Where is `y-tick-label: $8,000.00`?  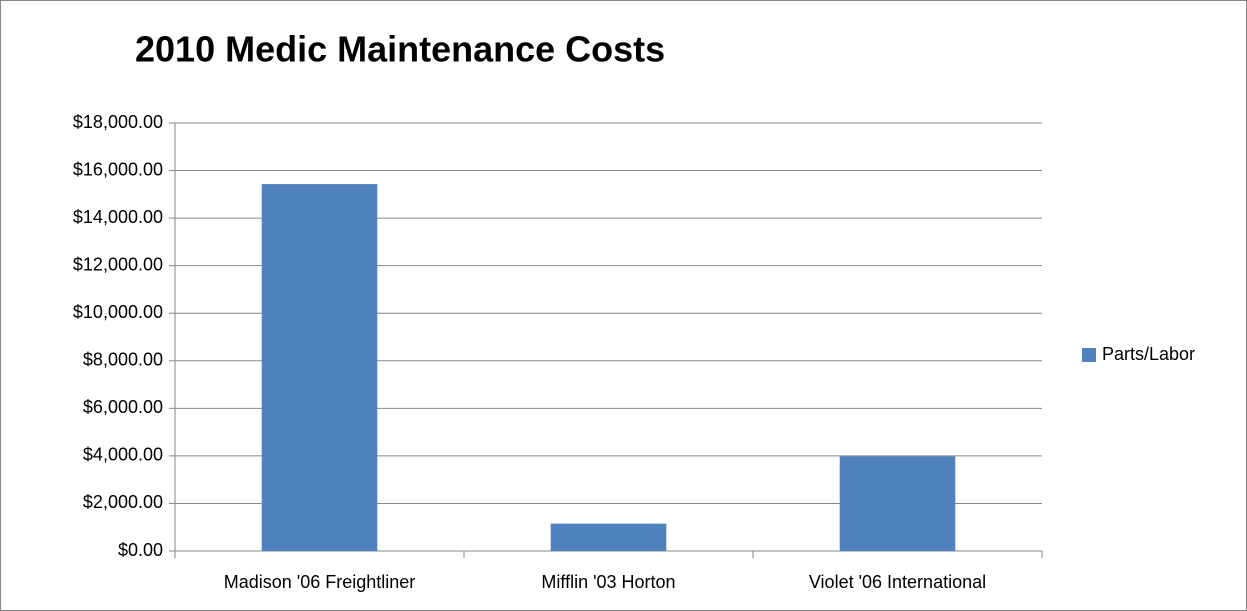
y-tick-label: $8,000.00 is located at coordinates (123, 360).